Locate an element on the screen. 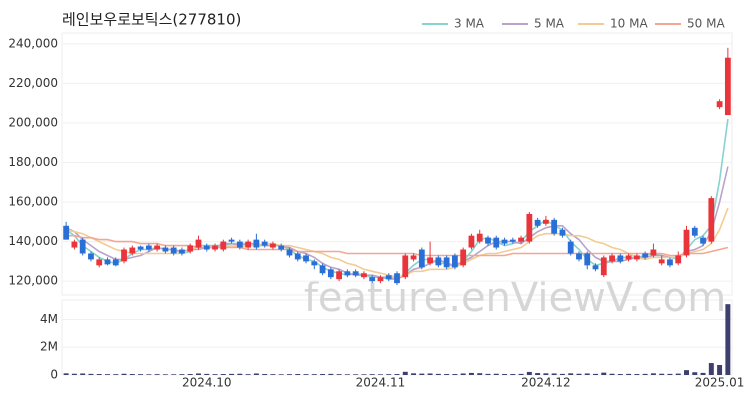 Image resolution: width=750 pixels, height=400 pixels. y-tick-label: 160,000 is located at coordinates (33, 202).